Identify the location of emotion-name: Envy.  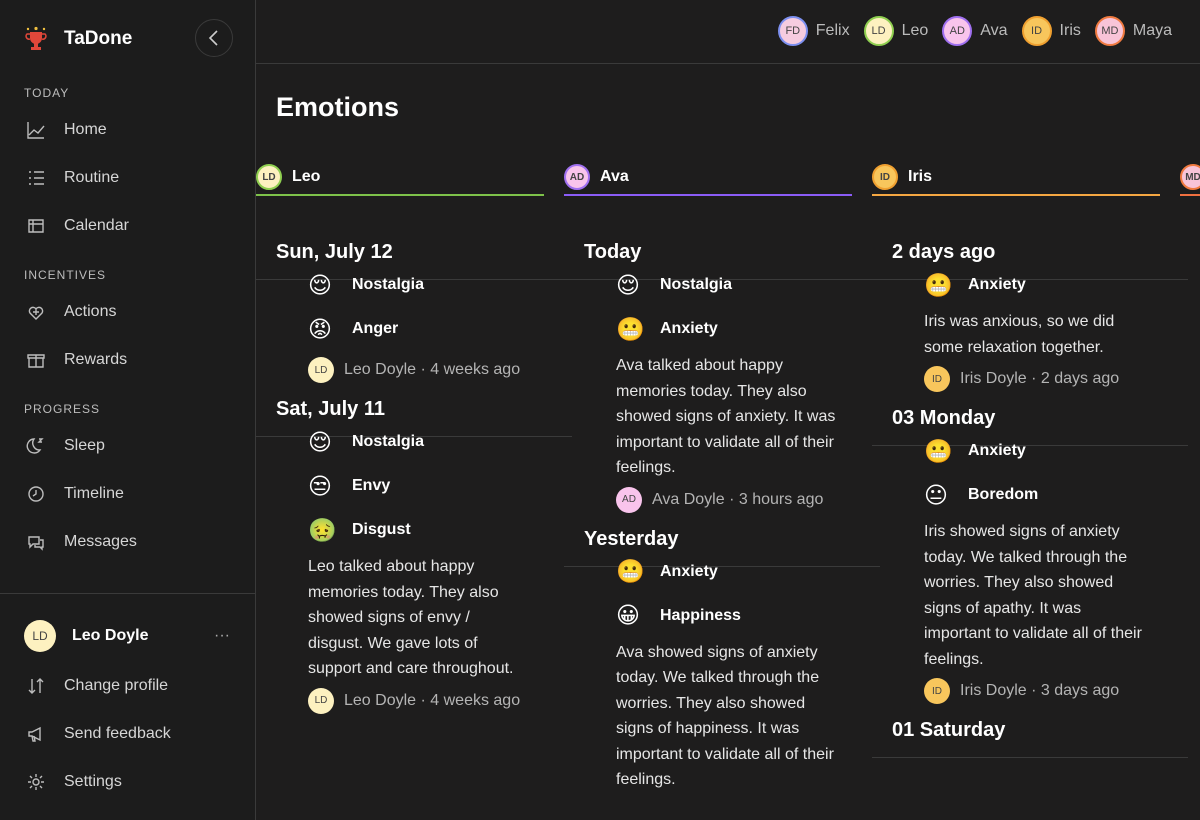
(371, 485).